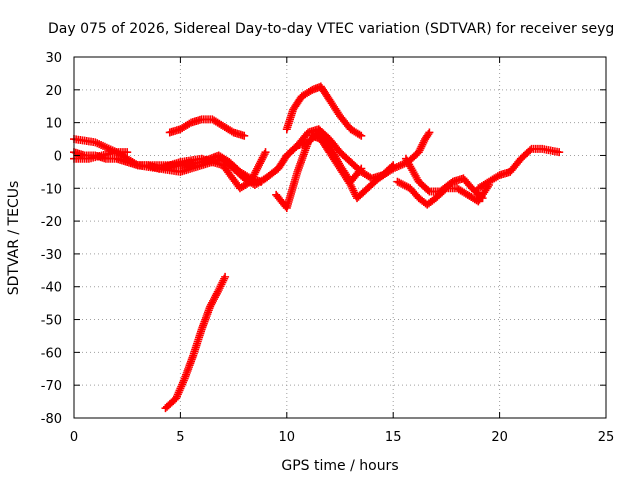 This screenshot has height=480, width=640. Describe the element at coordinates (51, 255) in the screenshot. I see `y-tick-label: -30` at that location.